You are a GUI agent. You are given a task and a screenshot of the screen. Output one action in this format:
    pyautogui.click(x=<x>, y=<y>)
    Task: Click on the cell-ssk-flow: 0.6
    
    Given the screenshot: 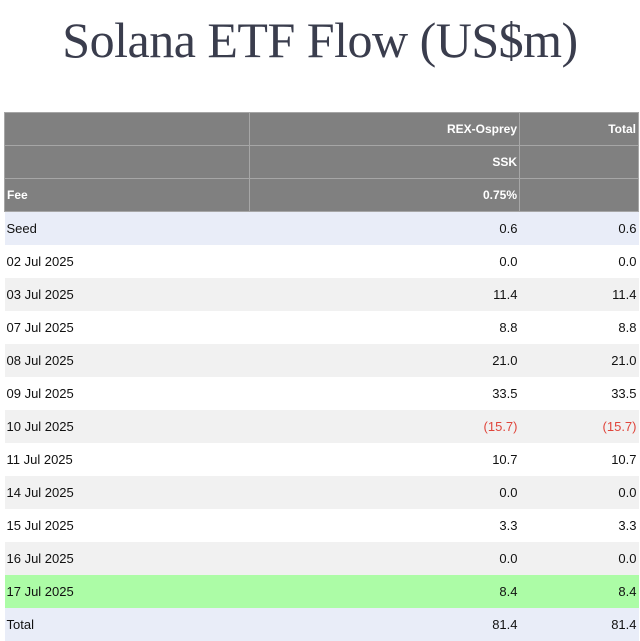 What is the action you would take?
    pyautogui.click(x=384, y=228)
    